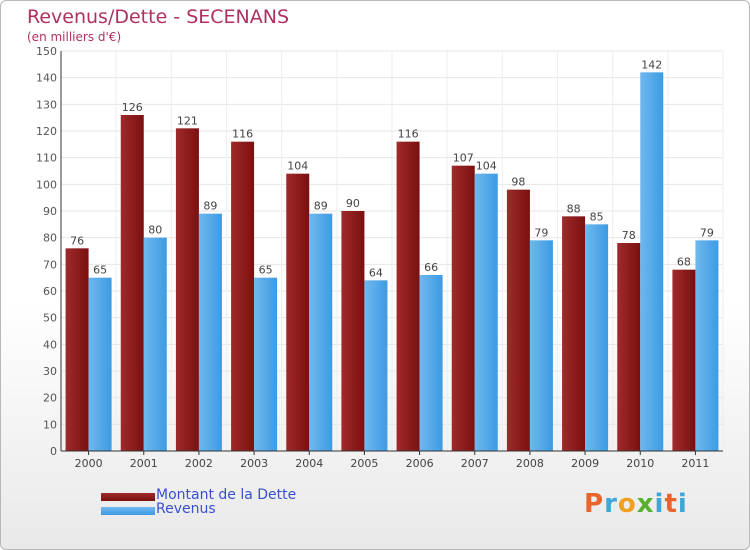 This screenshot has width=750, height=550. I want to click on y-tick-label: 140, so click(46, 78).